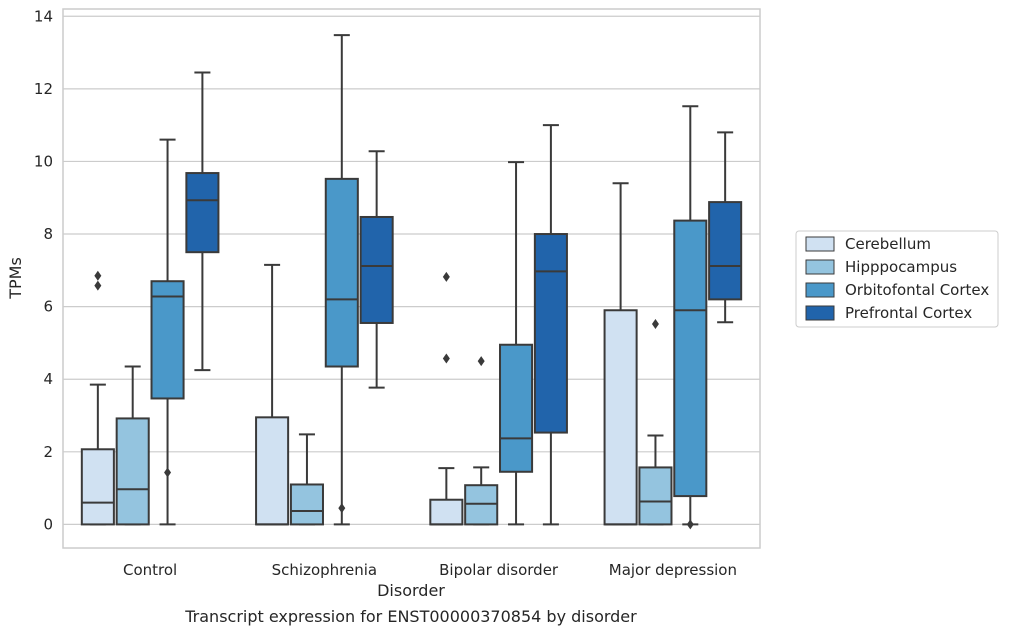 The width and height of the screenshot is (1009, 634). I want to click on legend-label: Hipppocampus, so click(901, 267).